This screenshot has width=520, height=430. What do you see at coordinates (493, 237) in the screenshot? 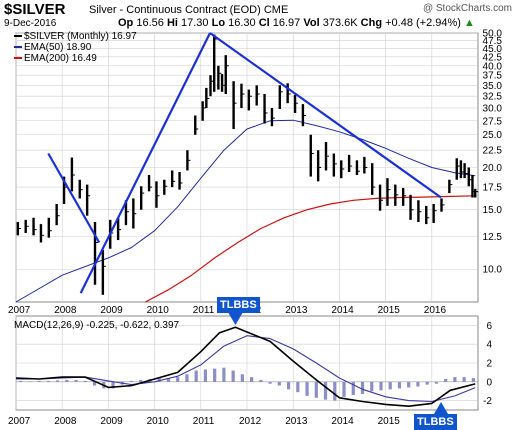
I see `price-y-tick-label: 12.5` at bounding box center [493, 237].